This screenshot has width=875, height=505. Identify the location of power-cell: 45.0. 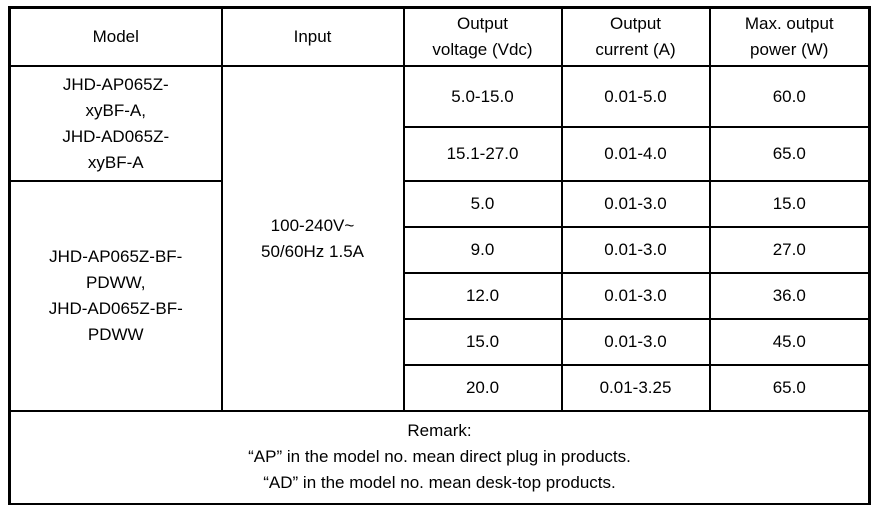
(789, 342).